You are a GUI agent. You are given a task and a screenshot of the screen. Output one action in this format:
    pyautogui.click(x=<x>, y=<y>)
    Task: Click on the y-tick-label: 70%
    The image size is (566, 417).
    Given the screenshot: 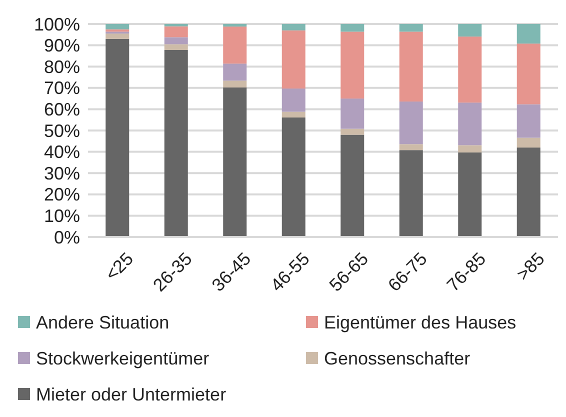 What is the action you would take?
    pyautogui.click(x=62, y=88)
    